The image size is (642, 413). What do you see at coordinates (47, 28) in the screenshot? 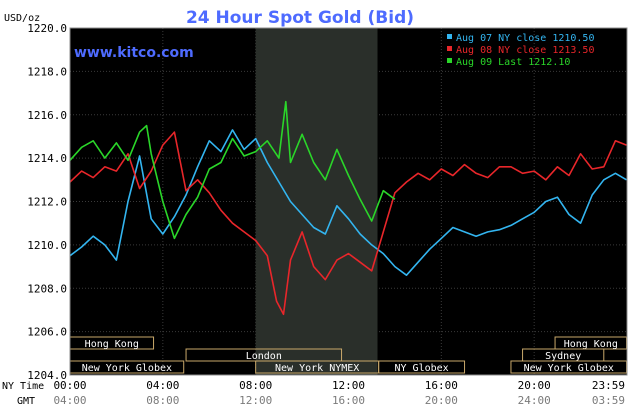
I see `y-tick-label: 1220.0` at bounding box center [47, 28].